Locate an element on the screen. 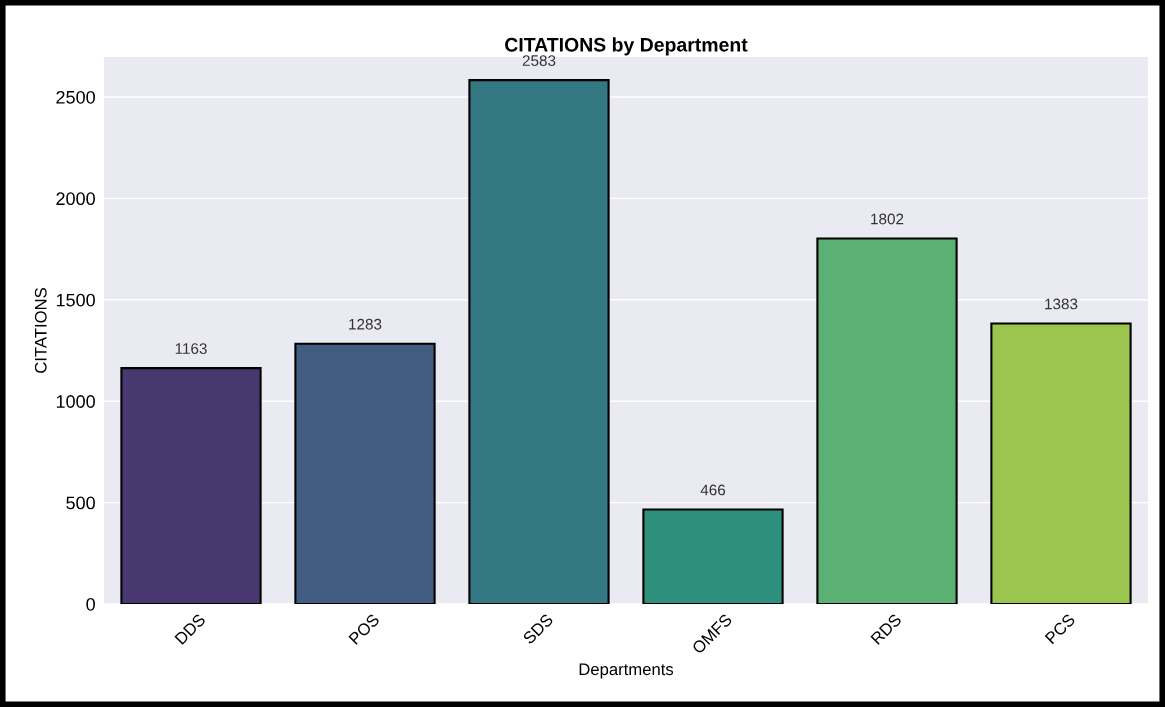  x-axis-title: Departments is located at coordinates (626, 671).